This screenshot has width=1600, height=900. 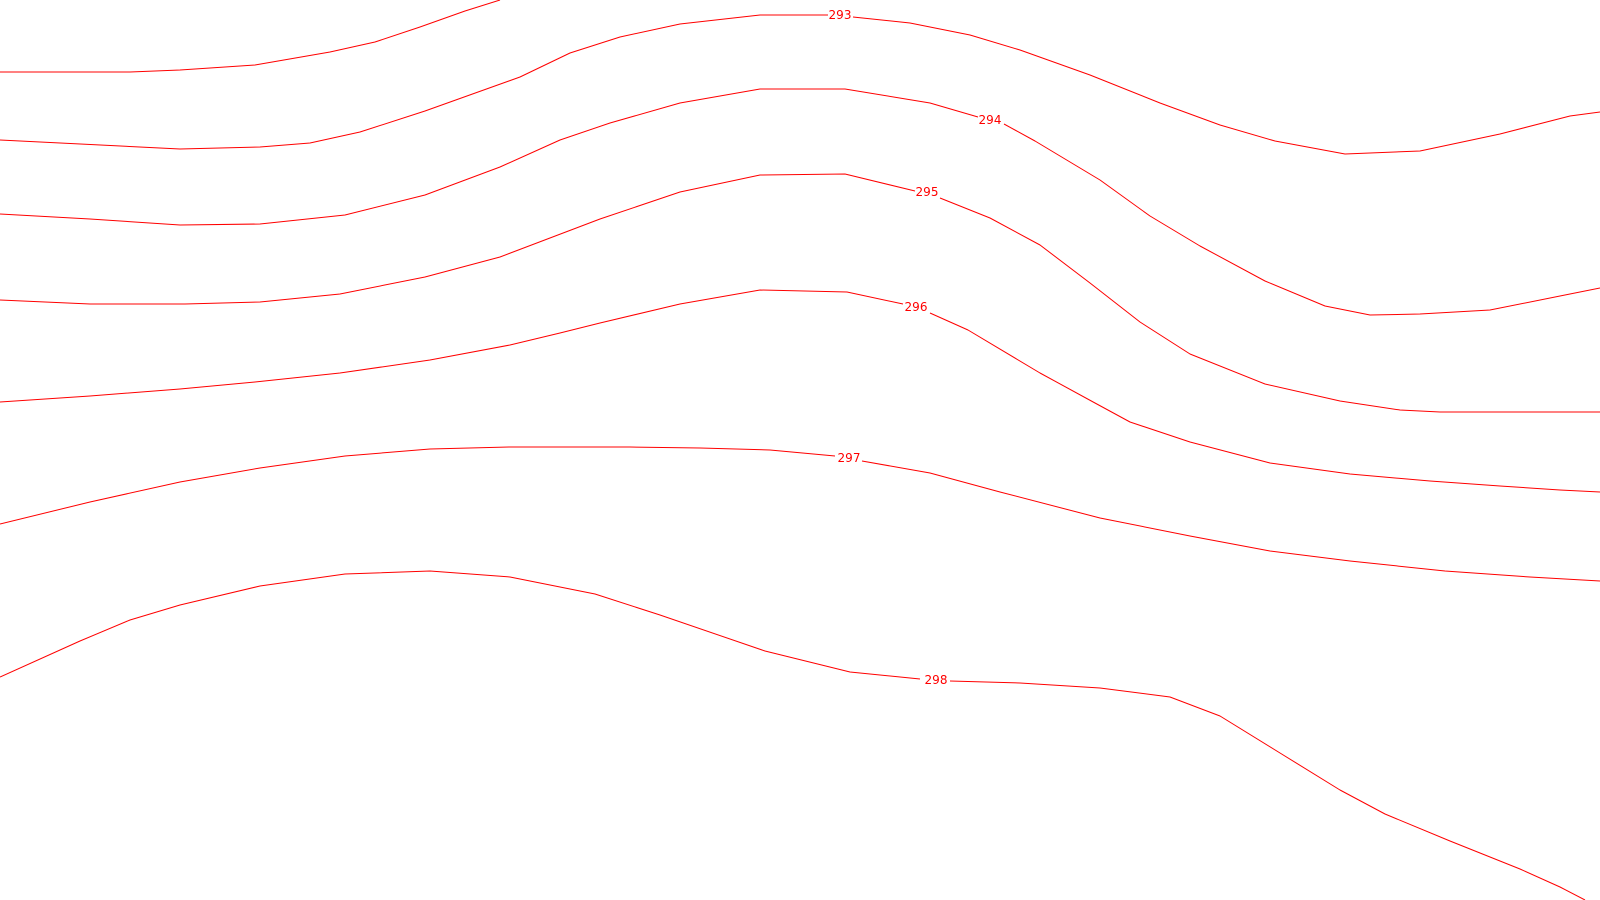 I want to click on contour-label-296: 296, so click(x=916, y=307).